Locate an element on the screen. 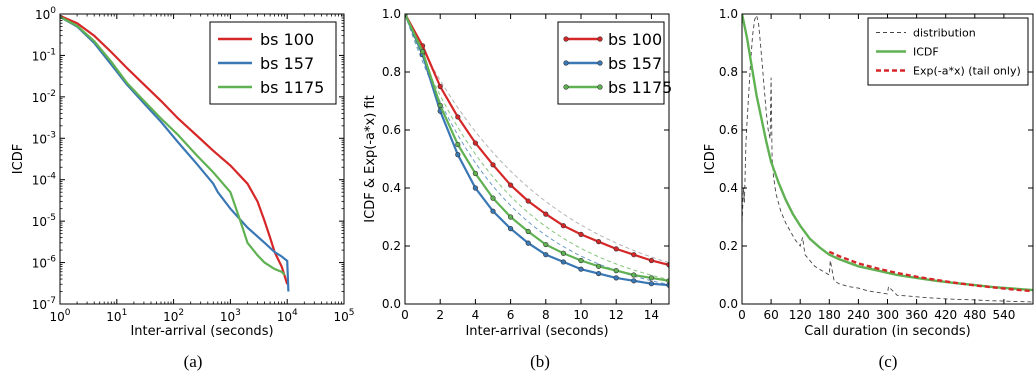  x-tick-label: 2 is located at coordinates (440, 315).